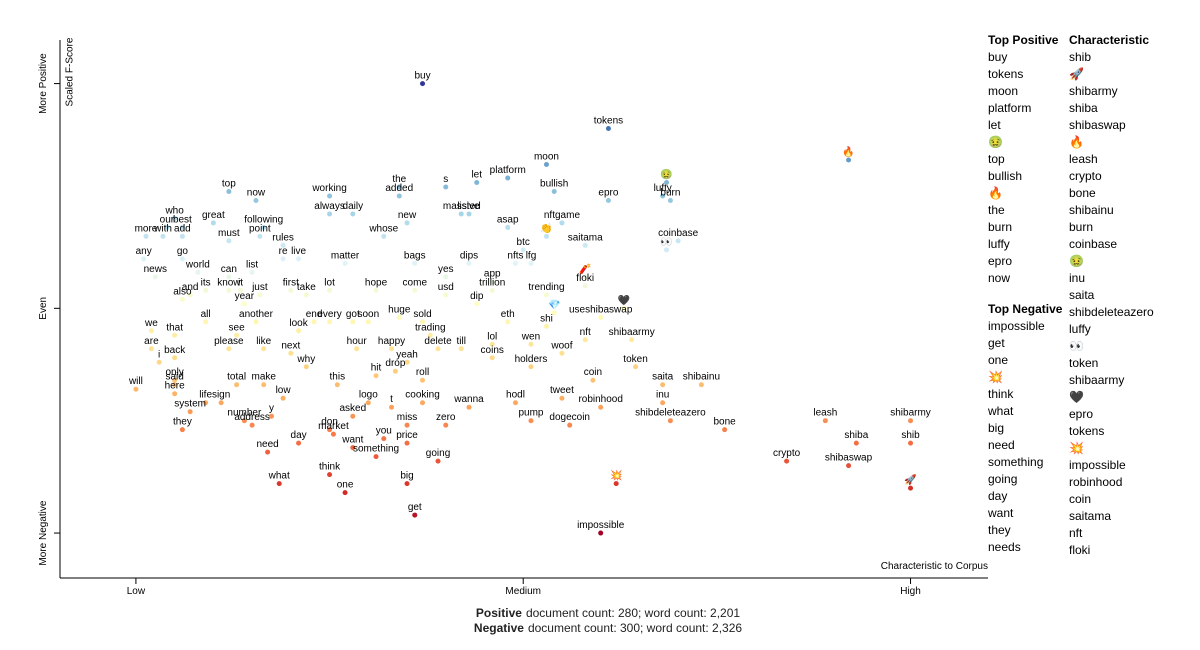 This screenshot has width=1200, height=650. I want to click on list-term: the, so click(996, 210).